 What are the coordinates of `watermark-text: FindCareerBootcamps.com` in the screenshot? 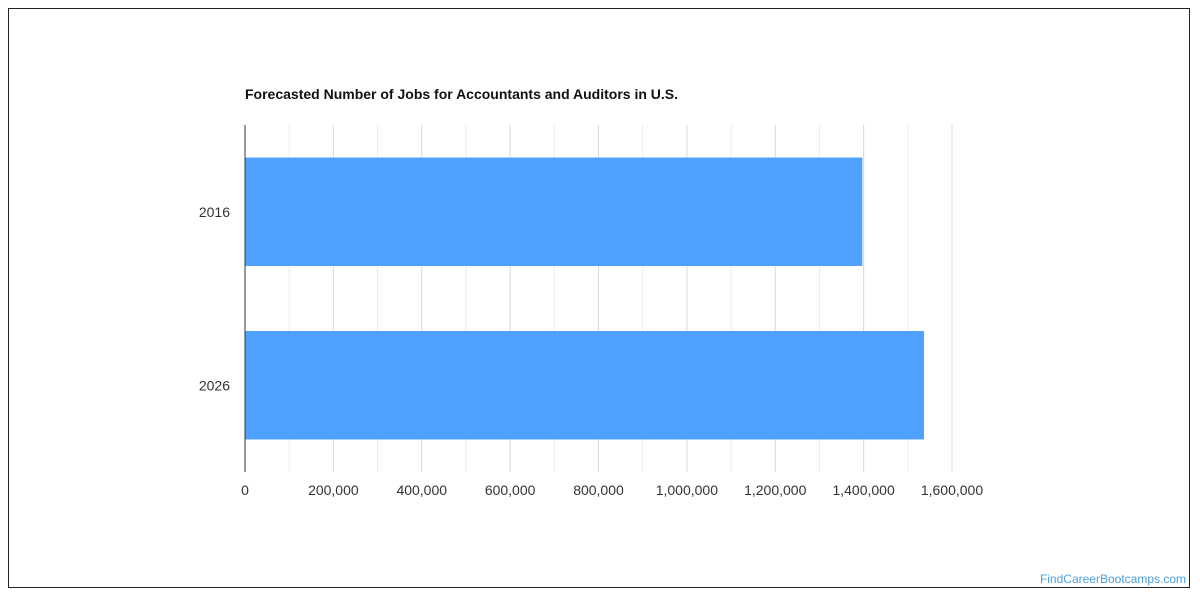 It's located at (1112, 579).